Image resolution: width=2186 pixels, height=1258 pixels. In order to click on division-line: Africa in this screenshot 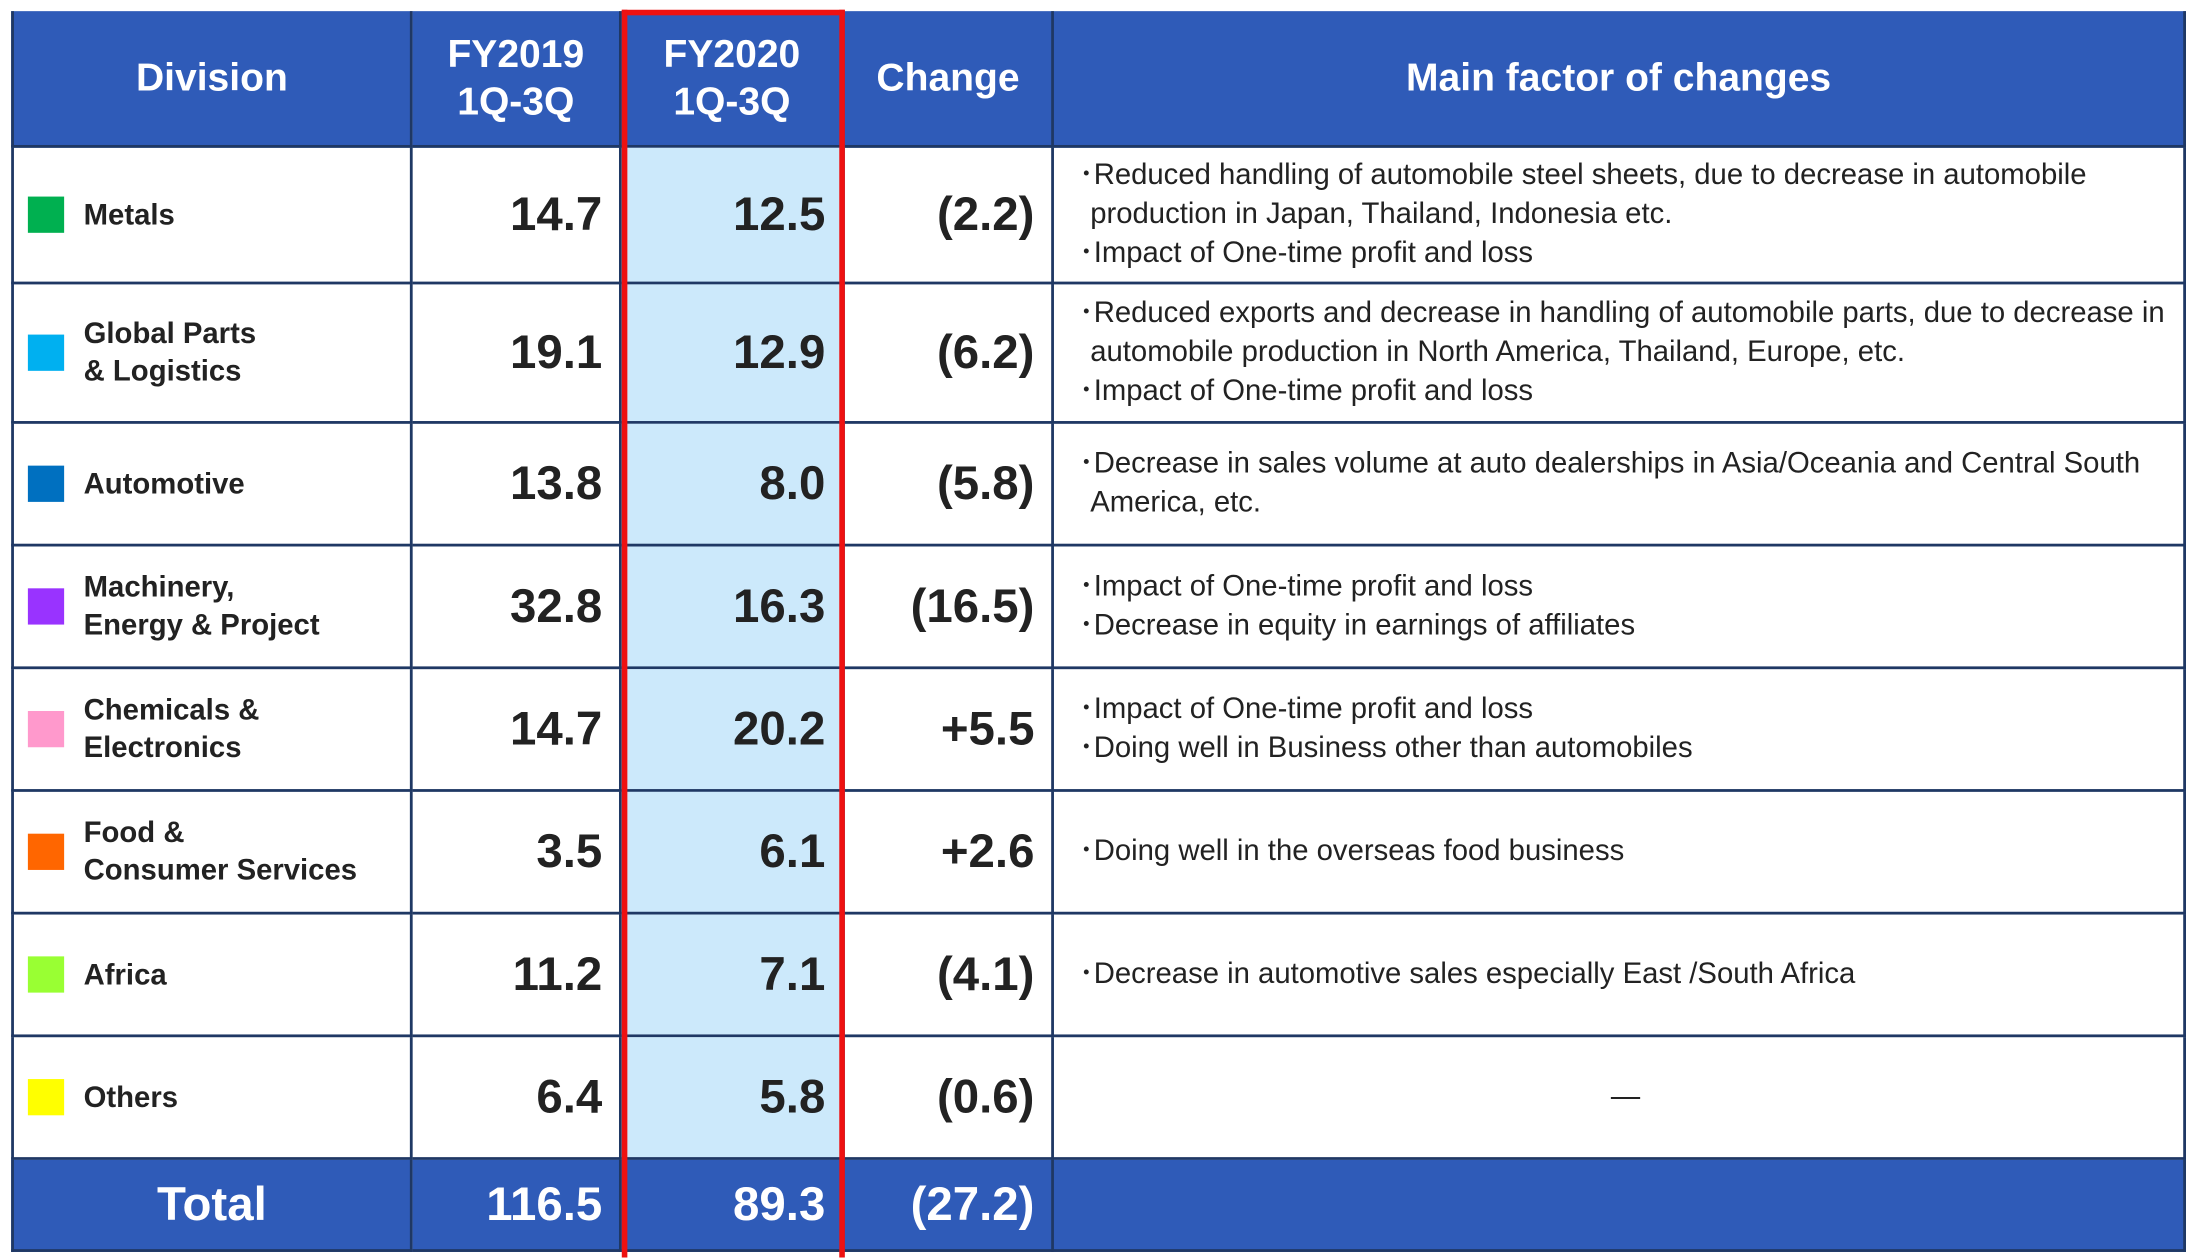, I will do `click(125, 974)`.